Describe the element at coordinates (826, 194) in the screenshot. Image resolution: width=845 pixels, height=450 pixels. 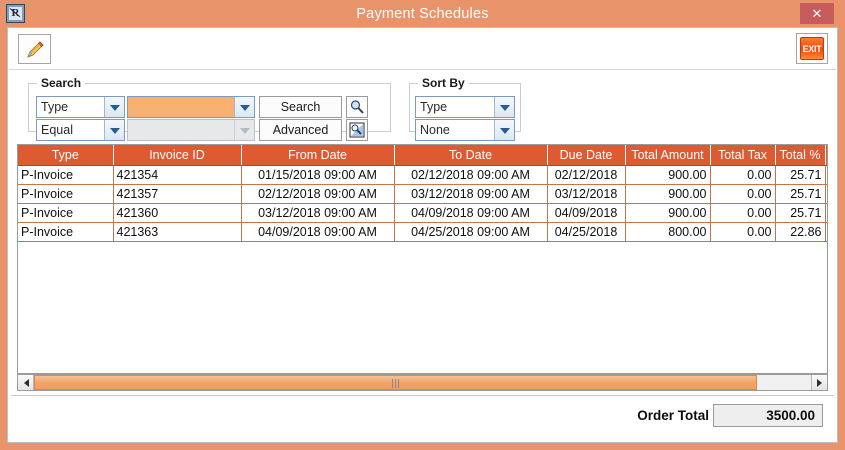
I see `cell-invoice-date: 03/12/2018` at that location.